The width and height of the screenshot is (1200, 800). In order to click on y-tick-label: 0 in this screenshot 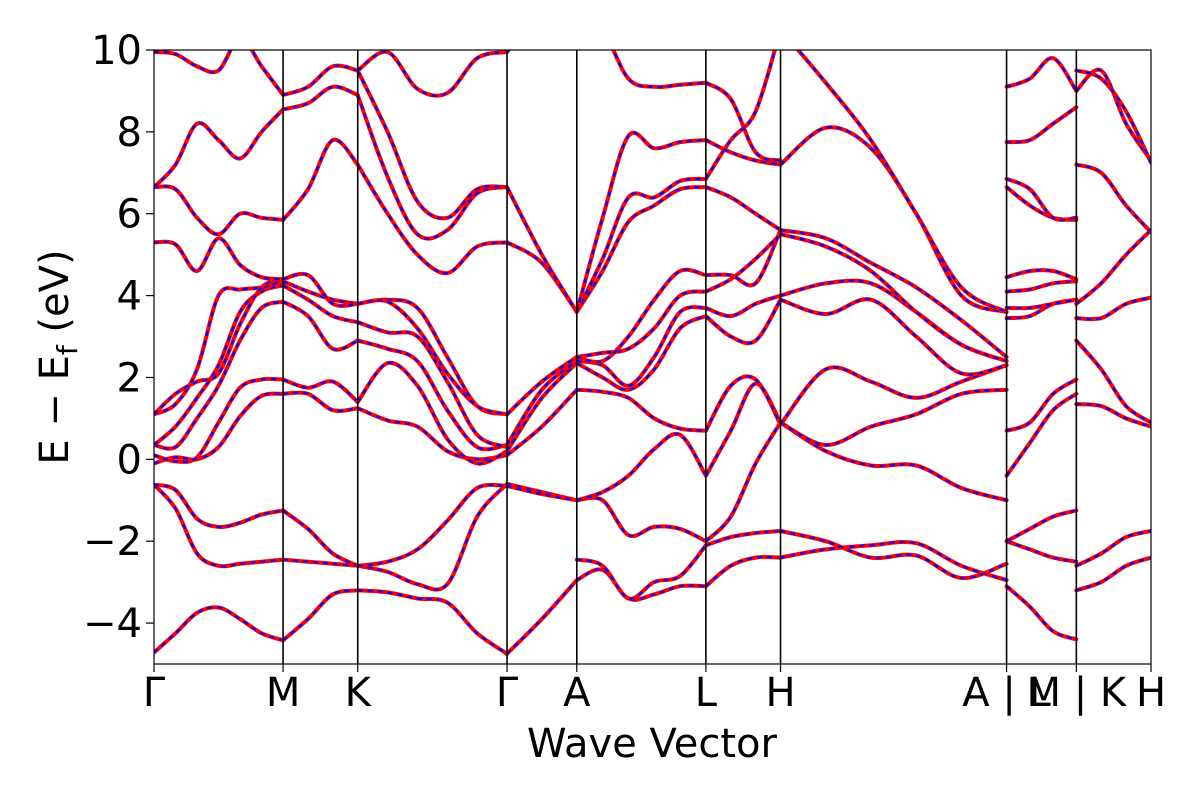, I will do `click(129, 460)`.